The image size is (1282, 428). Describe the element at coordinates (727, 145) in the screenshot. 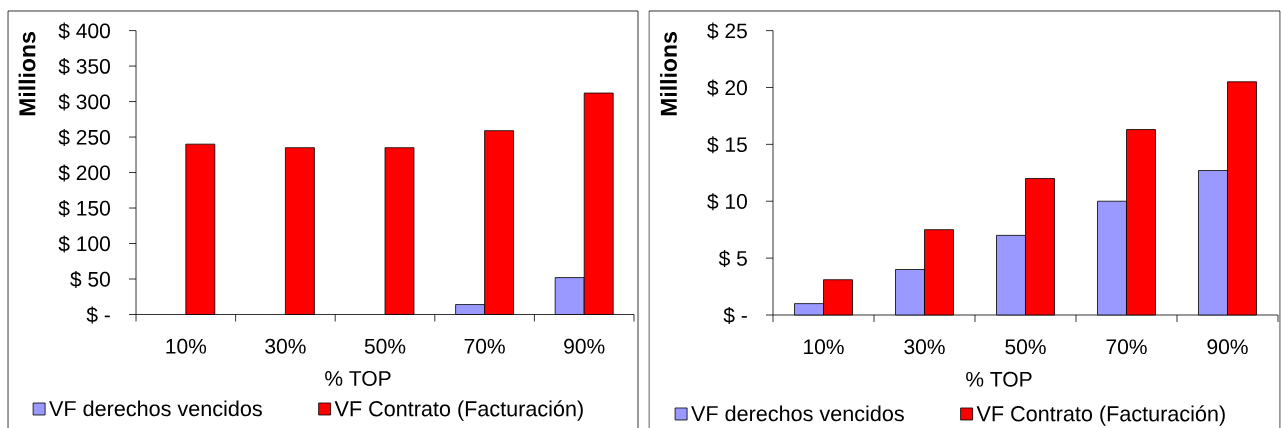

I see `y-tick-label: $ 15` at that location.